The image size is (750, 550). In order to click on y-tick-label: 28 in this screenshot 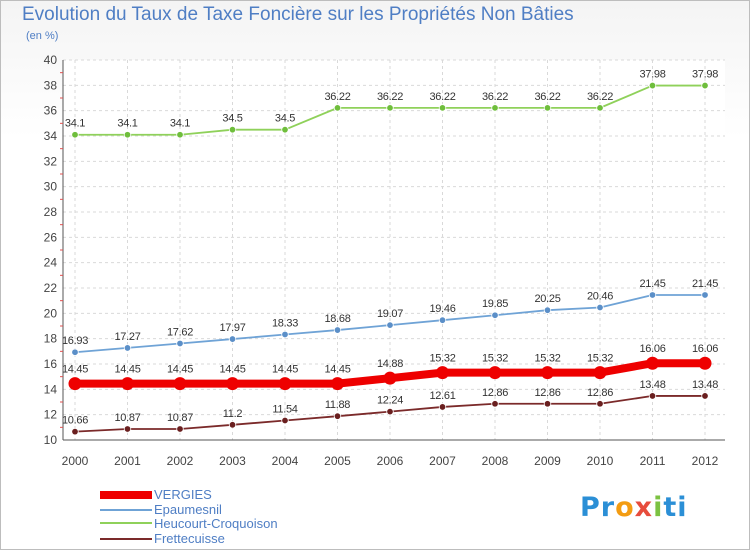, I will do `click(51, 212)`.